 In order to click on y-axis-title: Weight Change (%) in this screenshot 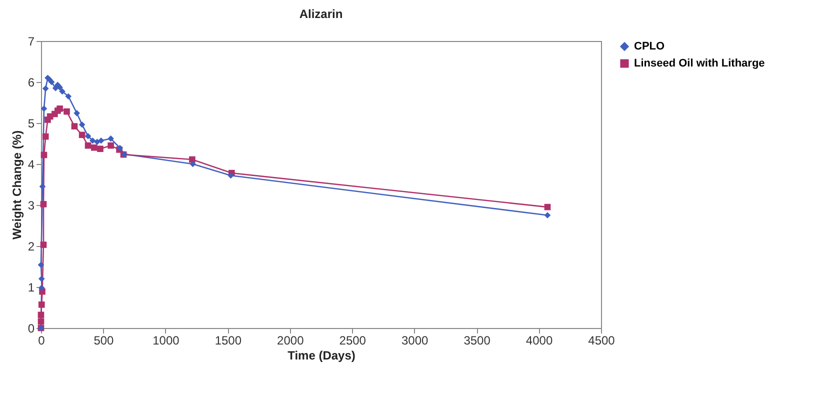, I will do `click(17, 185)`.